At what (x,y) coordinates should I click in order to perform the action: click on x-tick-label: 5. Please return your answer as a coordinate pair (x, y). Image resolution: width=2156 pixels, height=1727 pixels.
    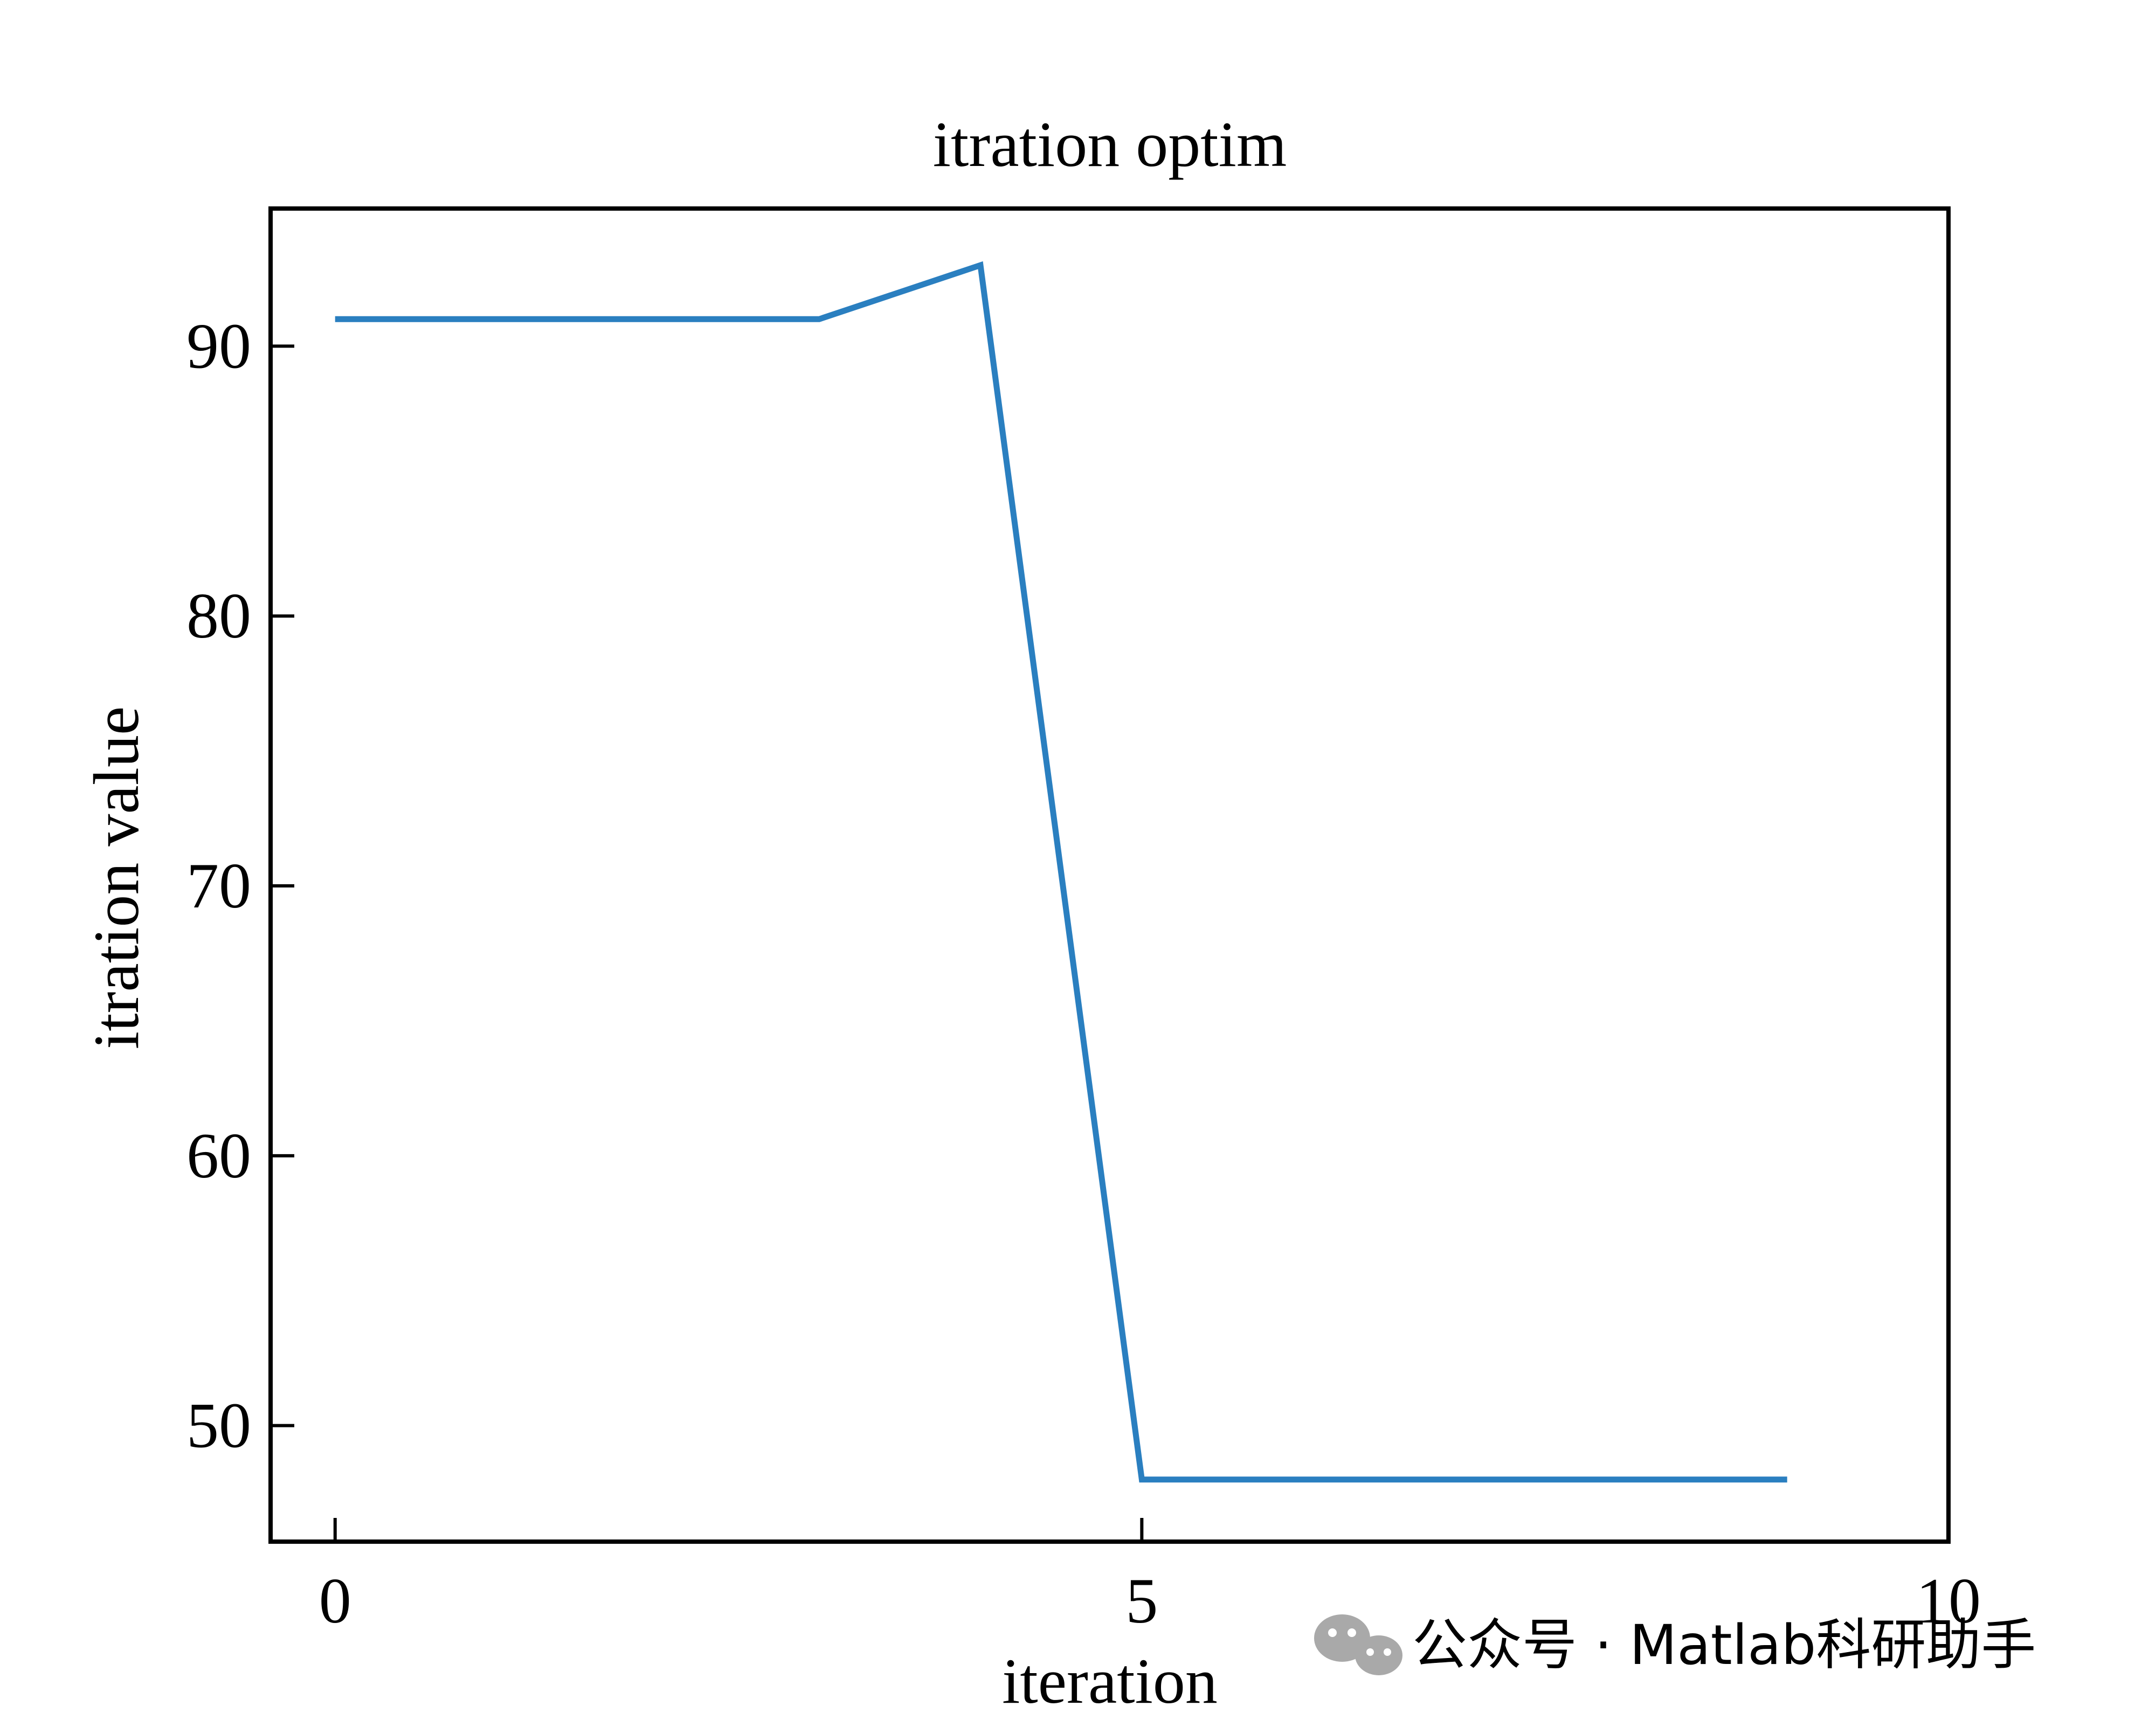
    Looking at the image, I should click on (1142, 1600).